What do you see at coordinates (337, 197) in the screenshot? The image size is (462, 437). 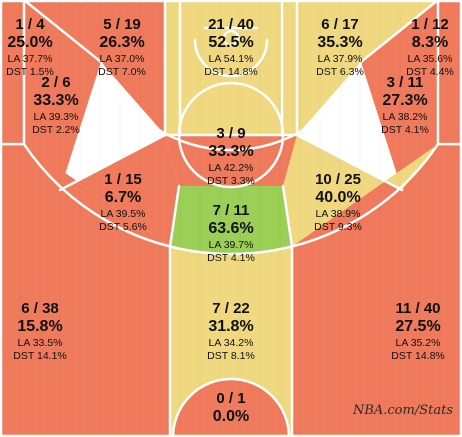 I see `zone-pct-right-wing-mid: 40.0%` at bounding box center [337, 197].